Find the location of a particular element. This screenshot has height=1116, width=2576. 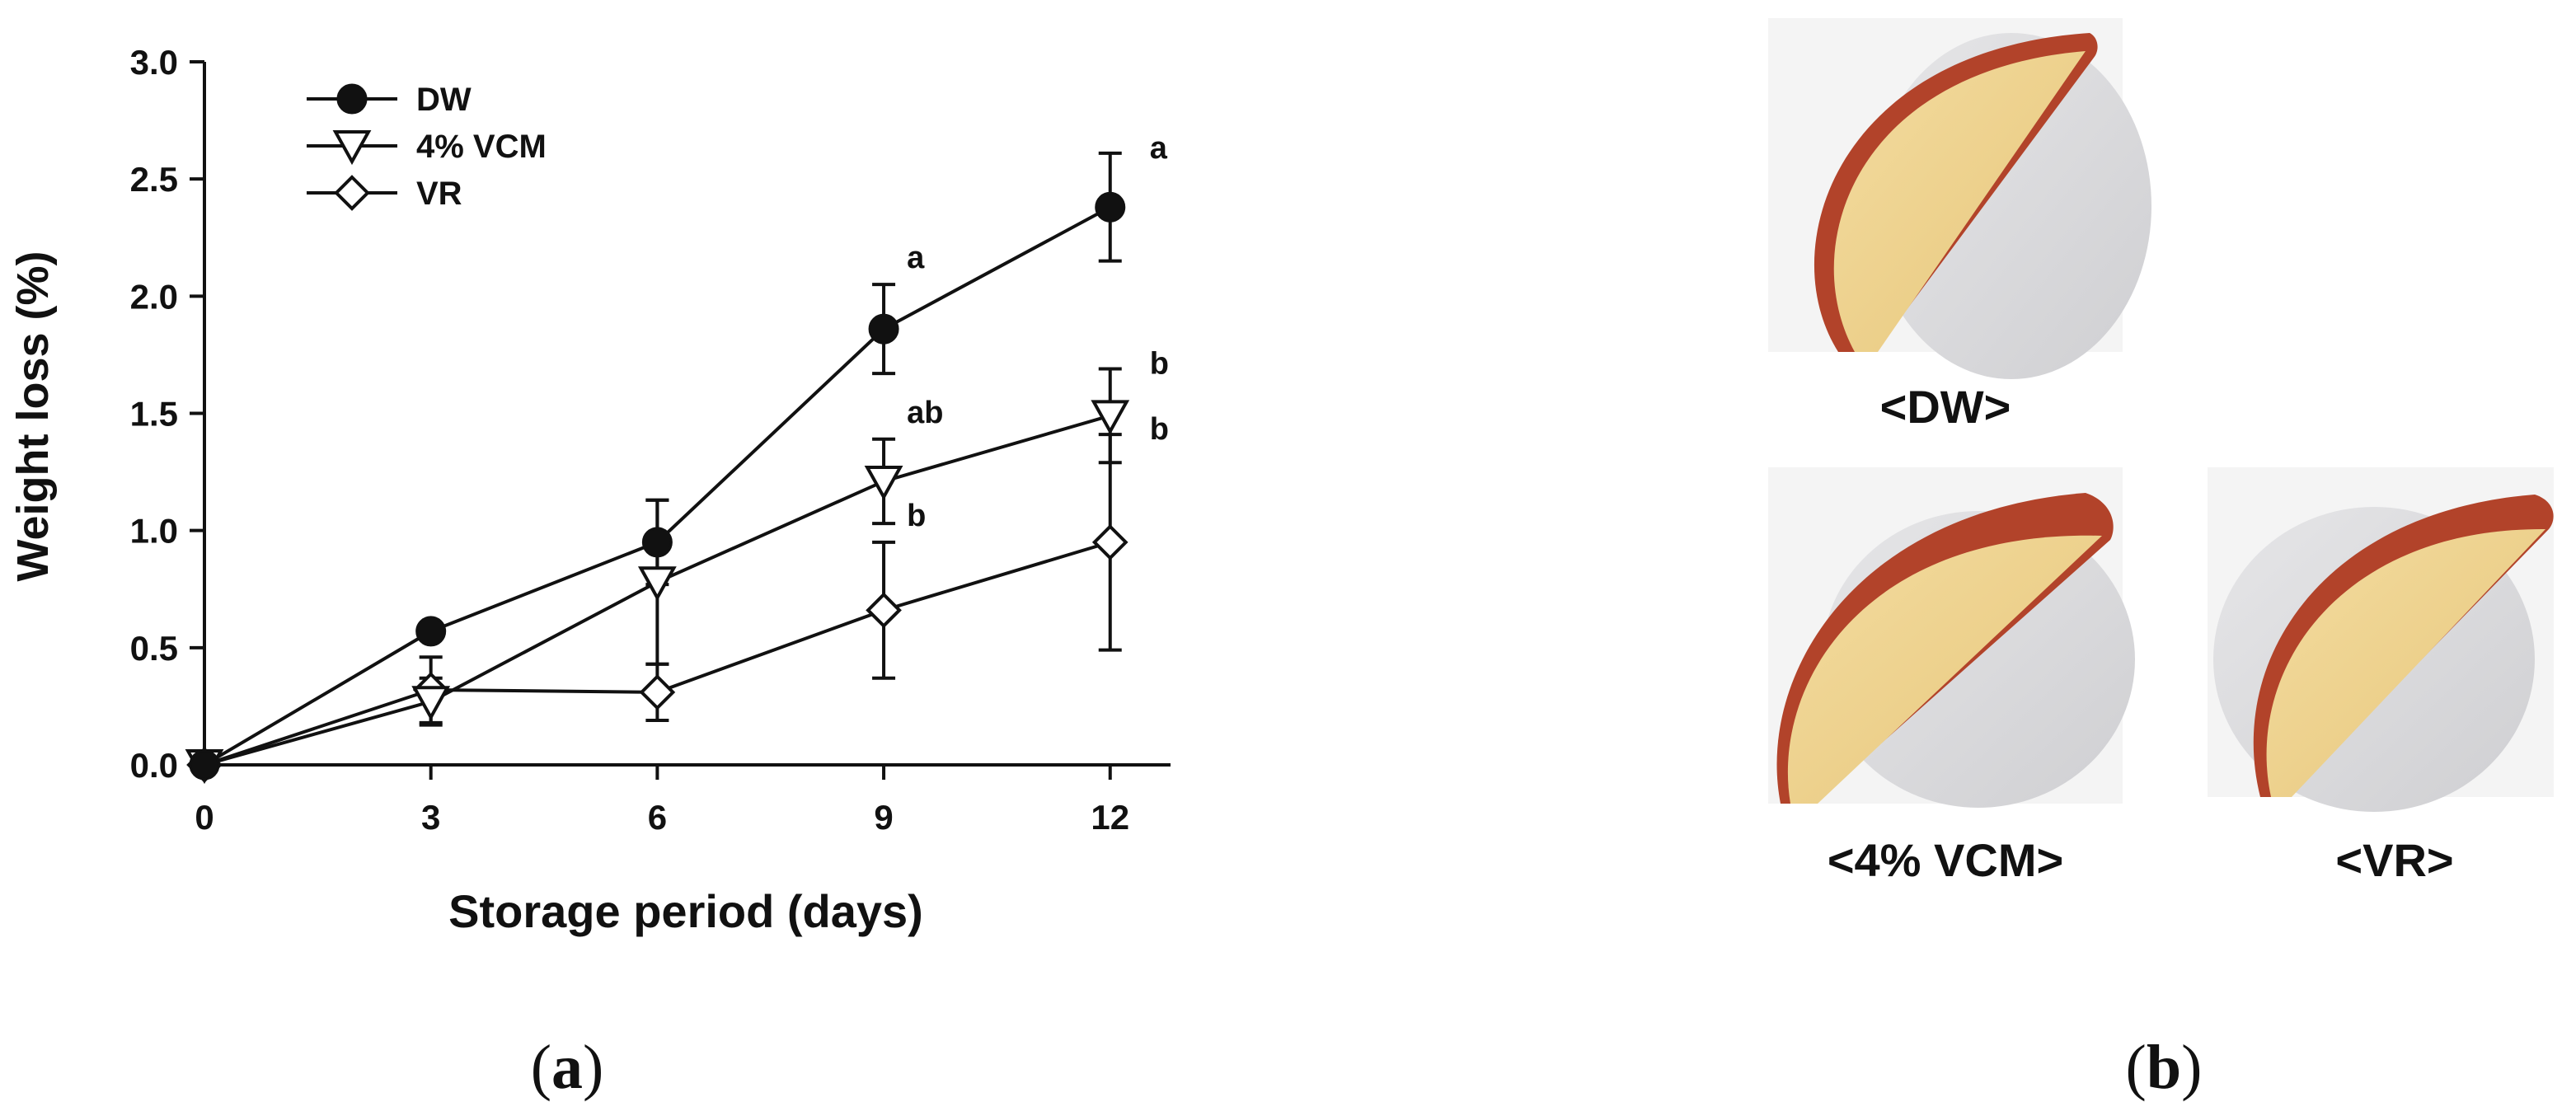

photo-vr-apple-flesh is located at coordinates (2406, 662).